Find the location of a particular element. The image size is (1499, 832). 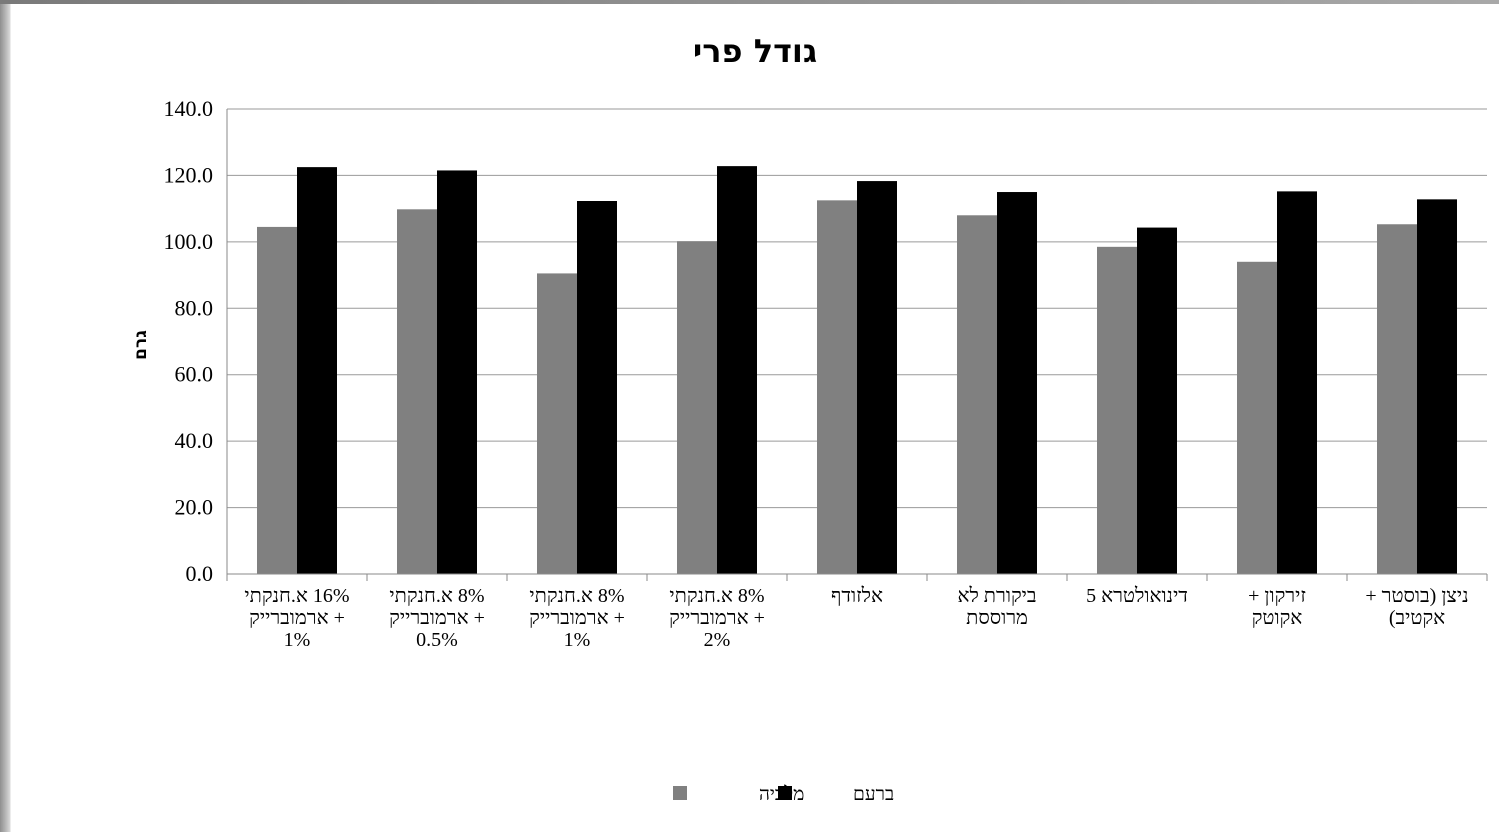

x-category-label-line: אלזודף is located at coordinates (857, 596).